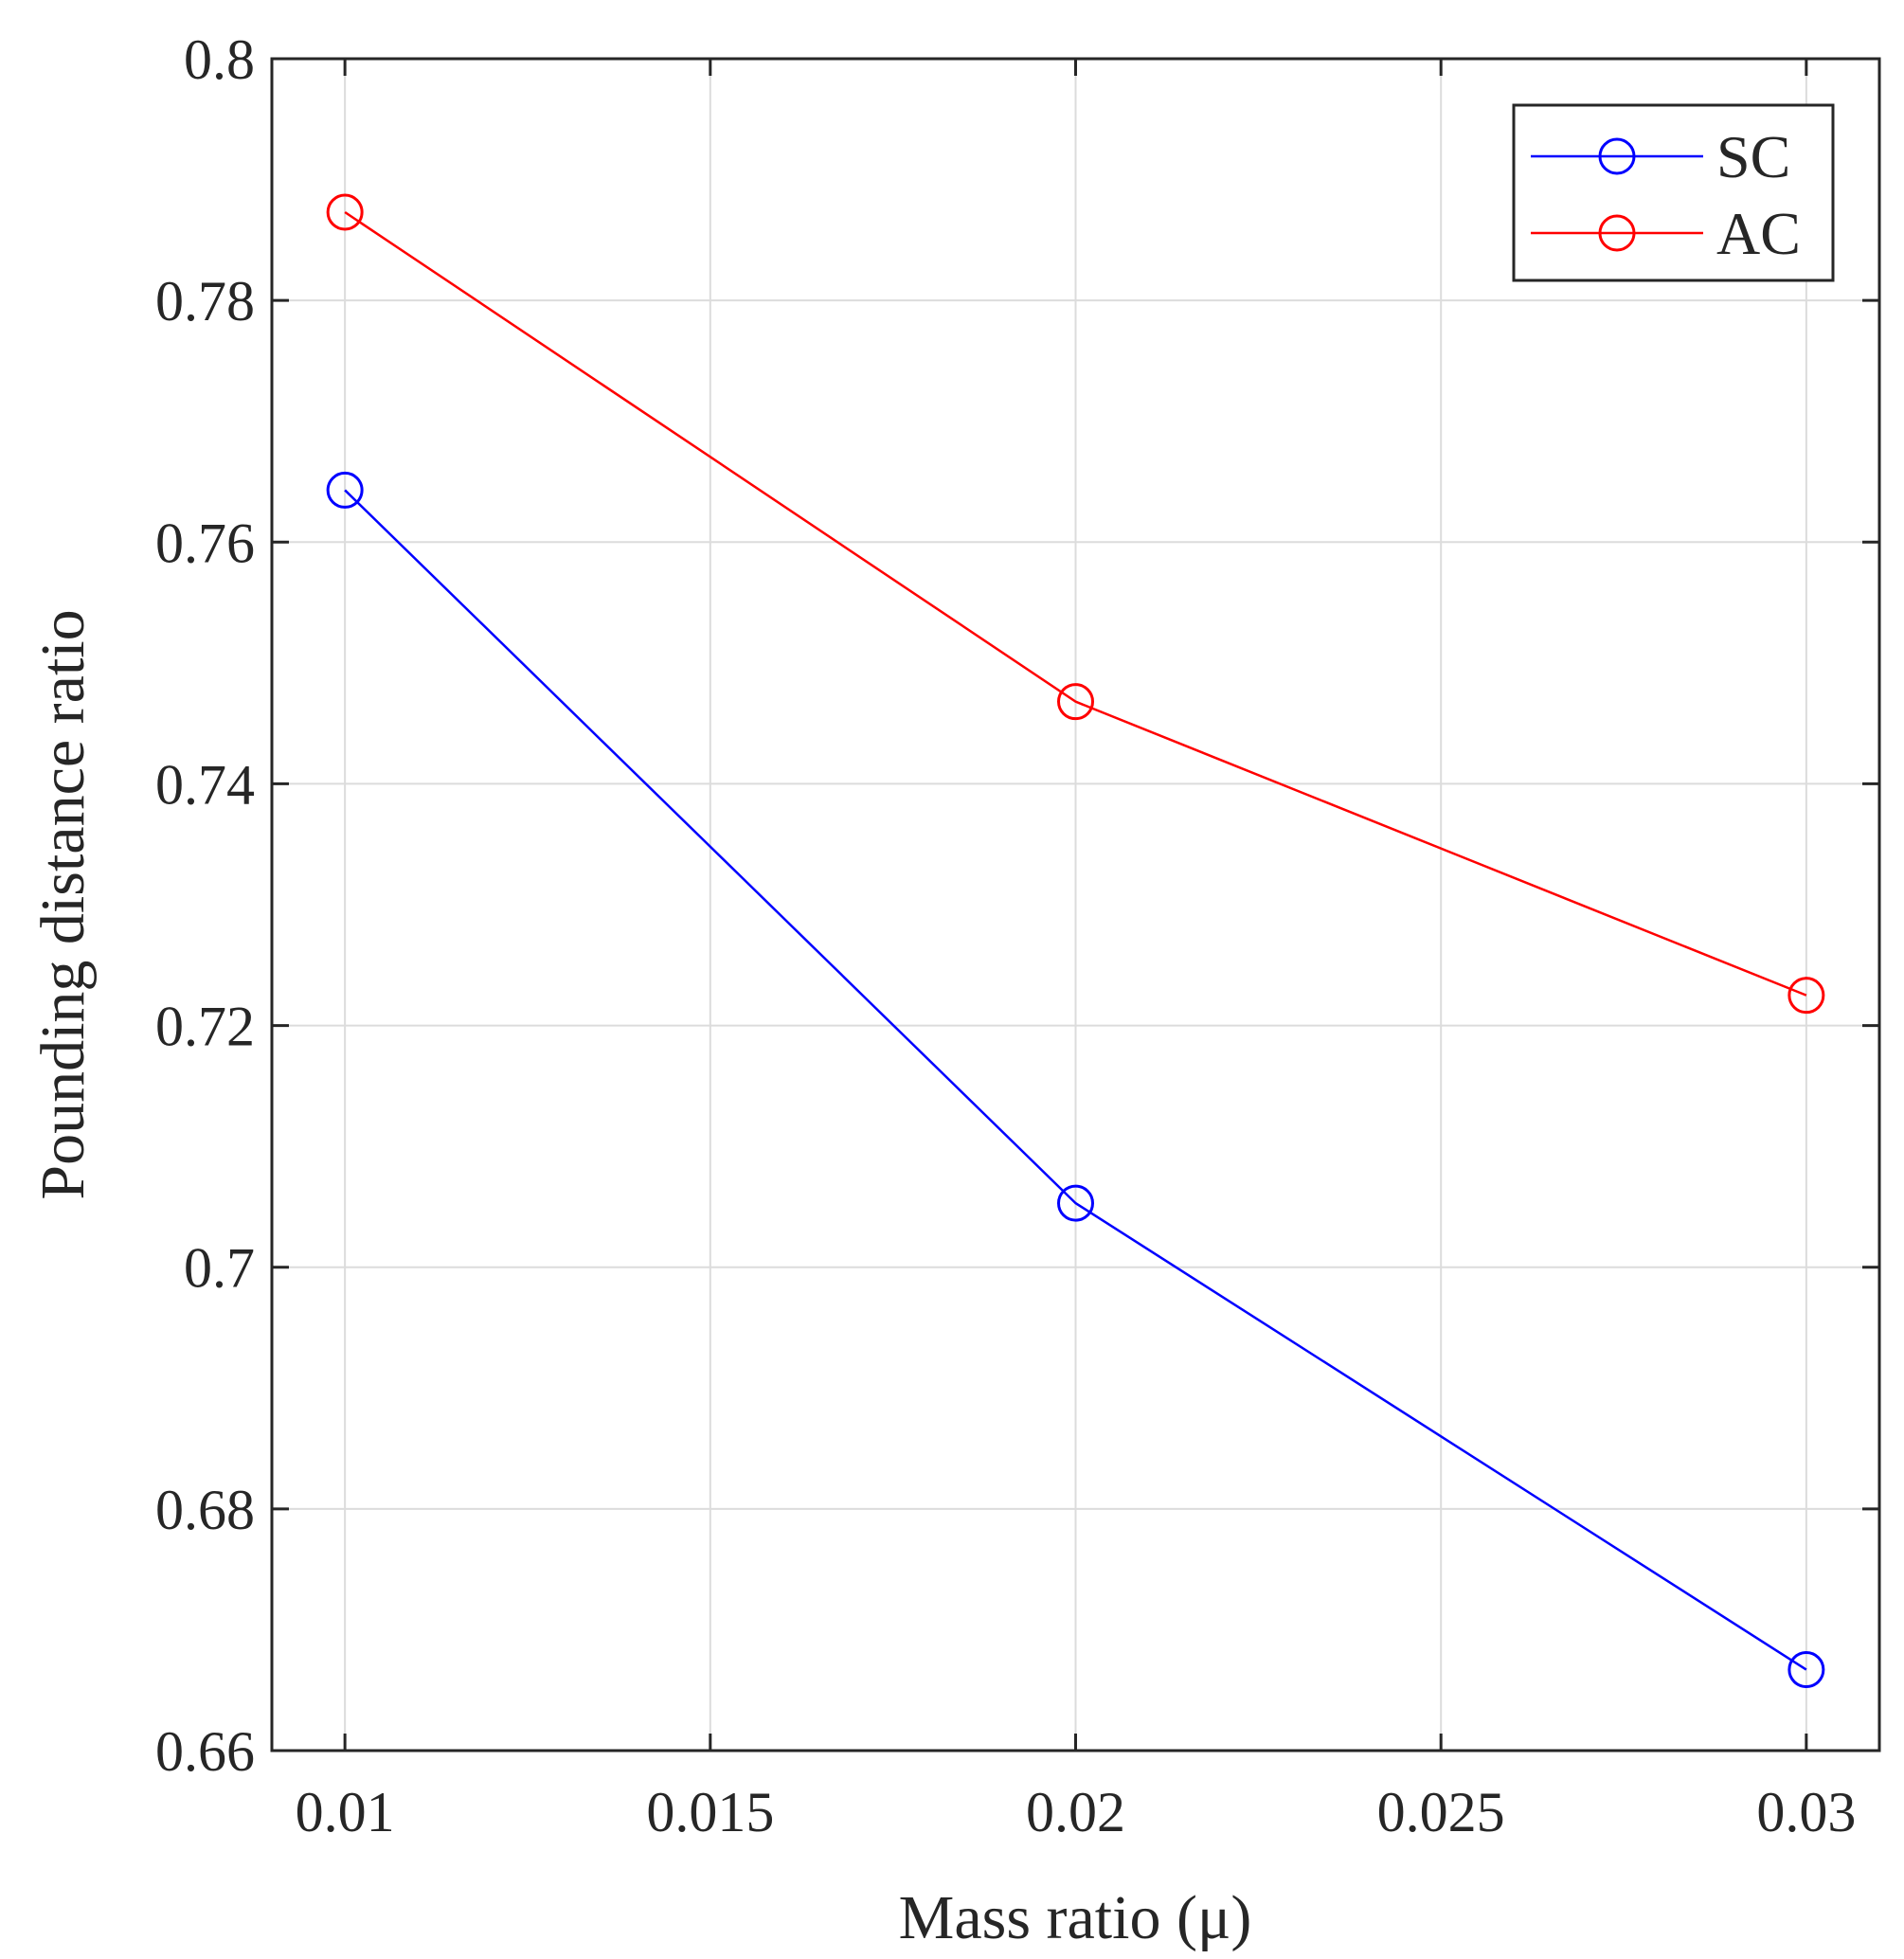  Describe the element at coordinates (1617, 233) in the screenshot. I see `legend-marker-ac` at that location.